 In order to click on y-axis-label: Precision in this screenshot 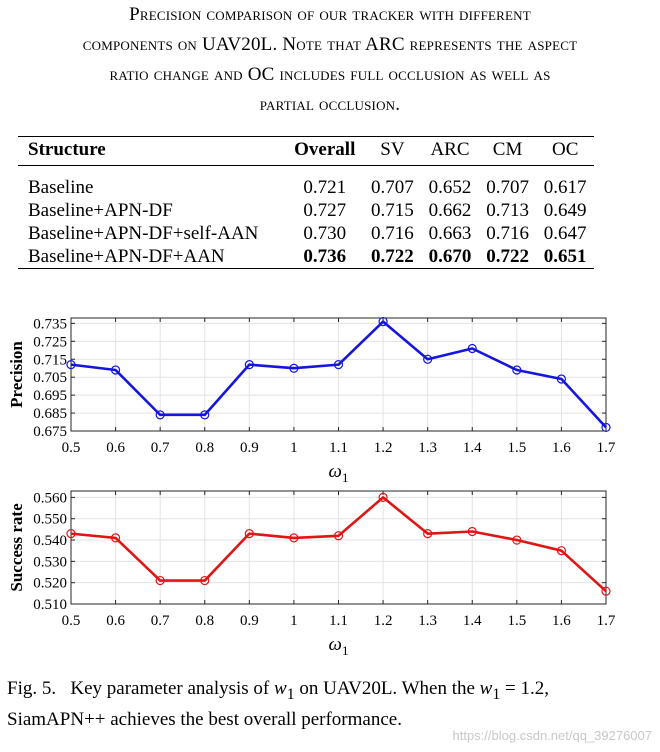, I will do `click(16, 374)`.